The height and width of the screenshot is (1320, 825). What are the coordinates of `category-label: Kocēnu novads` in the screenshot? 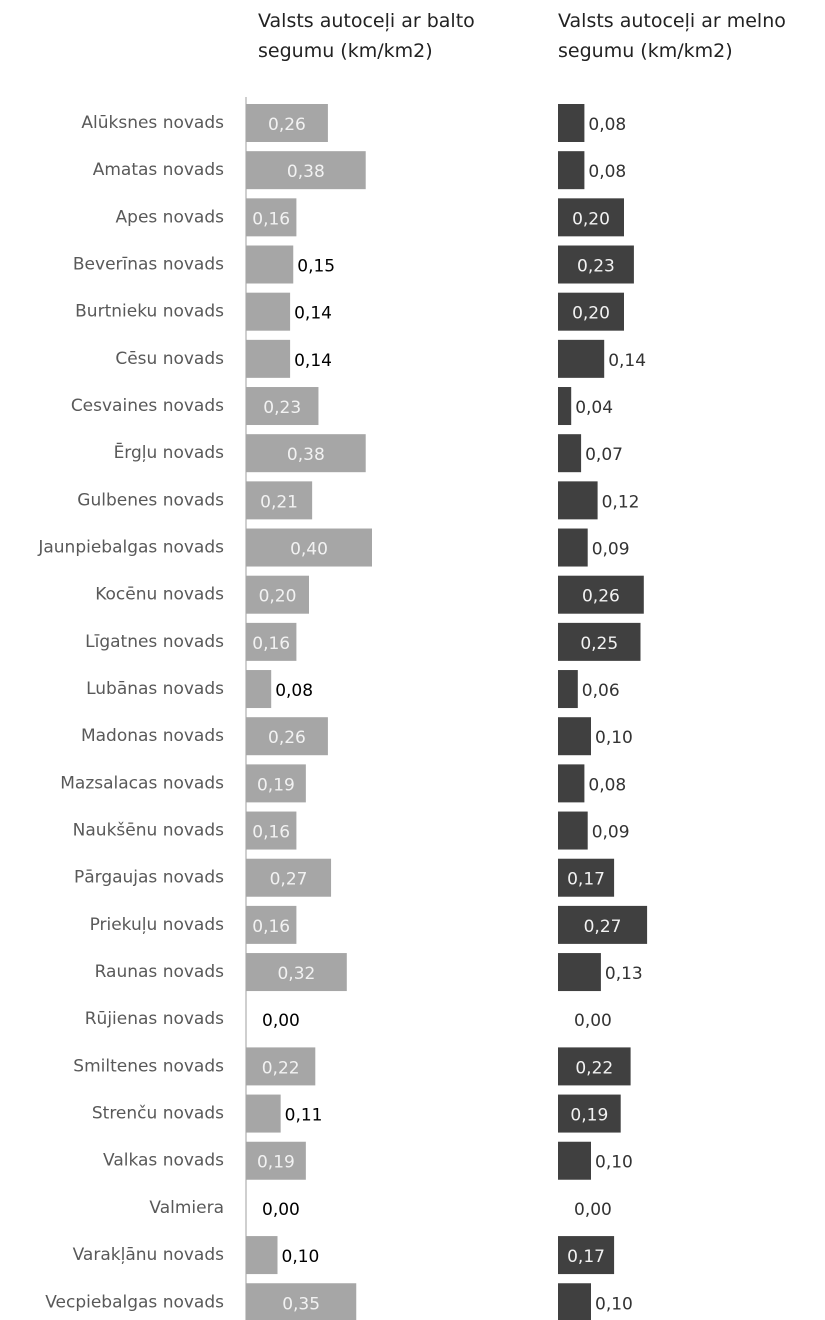 It's located at (159, 595).